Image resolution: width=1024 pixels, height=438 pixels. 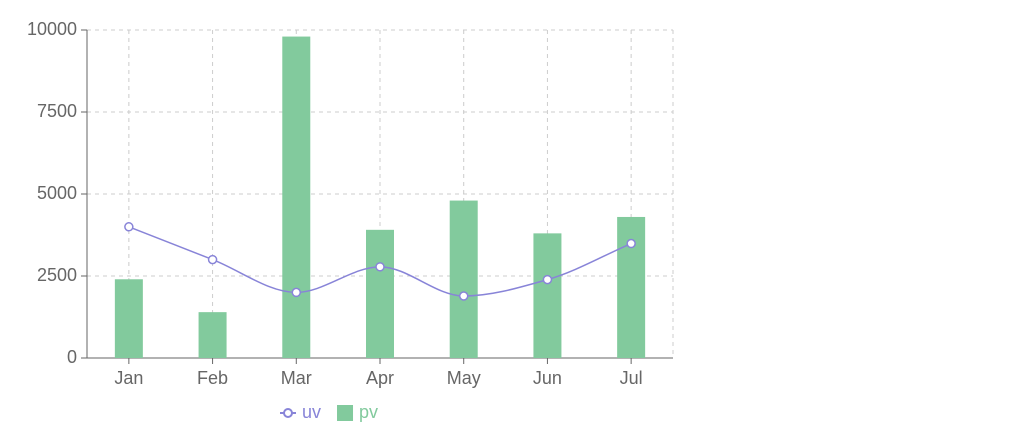 I want to click on x-tick-label: Jul, so click(x=631, y=378).